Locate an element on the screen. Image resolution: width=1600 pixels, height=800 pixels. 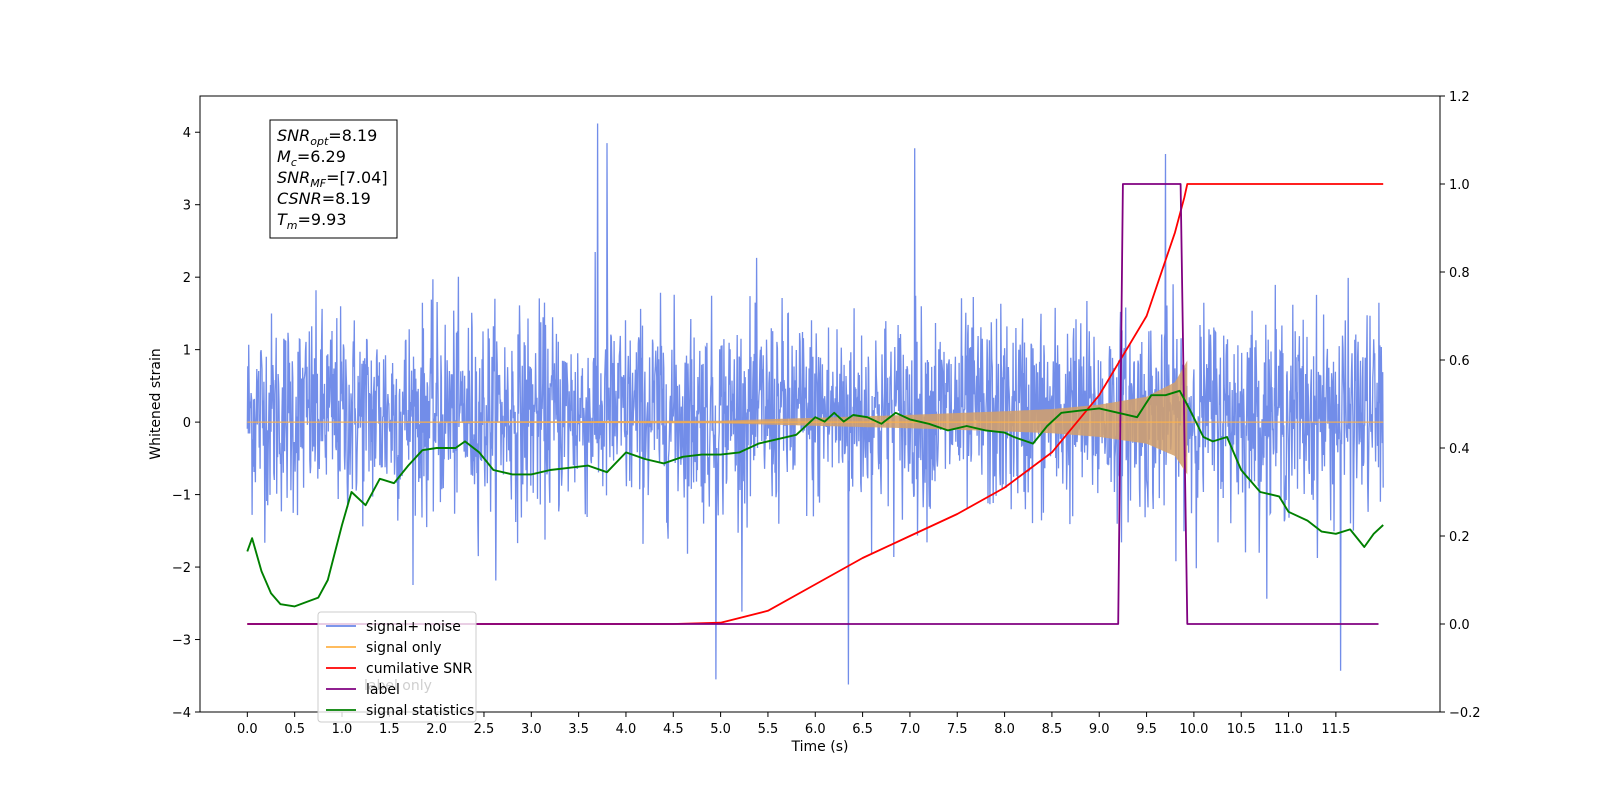
x-axis-label: Time (s) is located at coordinates (820, 747).